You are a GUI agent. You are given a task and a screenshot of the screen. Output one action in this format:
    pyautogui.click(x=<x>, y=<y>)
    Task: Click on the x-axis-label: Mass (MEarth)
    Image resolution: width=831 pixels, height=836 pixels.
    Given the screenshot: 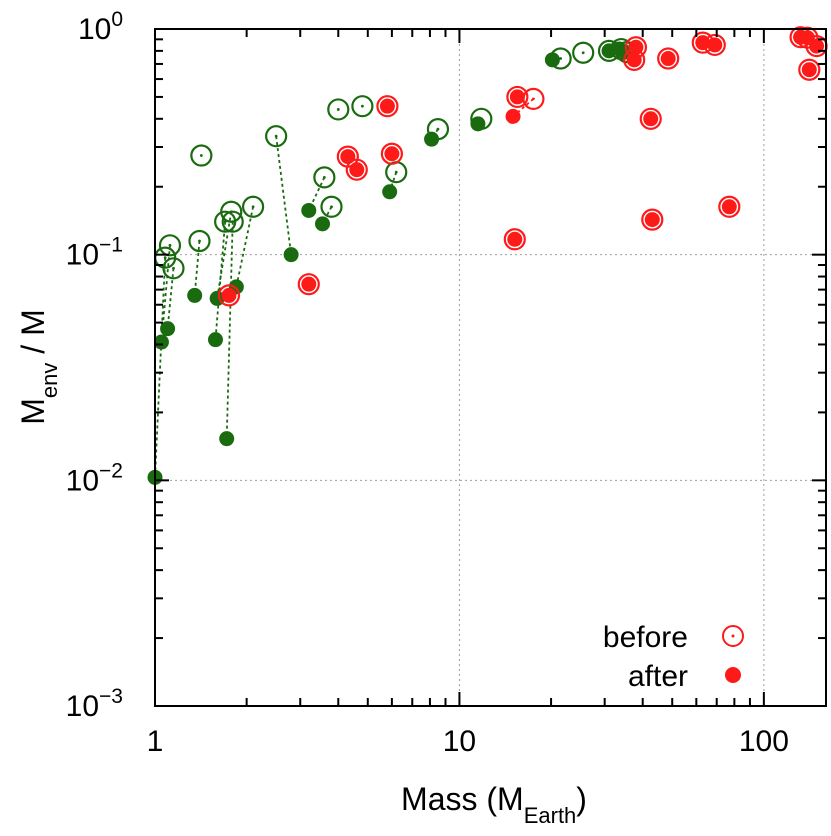 What is the action you would take?
    pyautogui.click(x=494, y=804)
    